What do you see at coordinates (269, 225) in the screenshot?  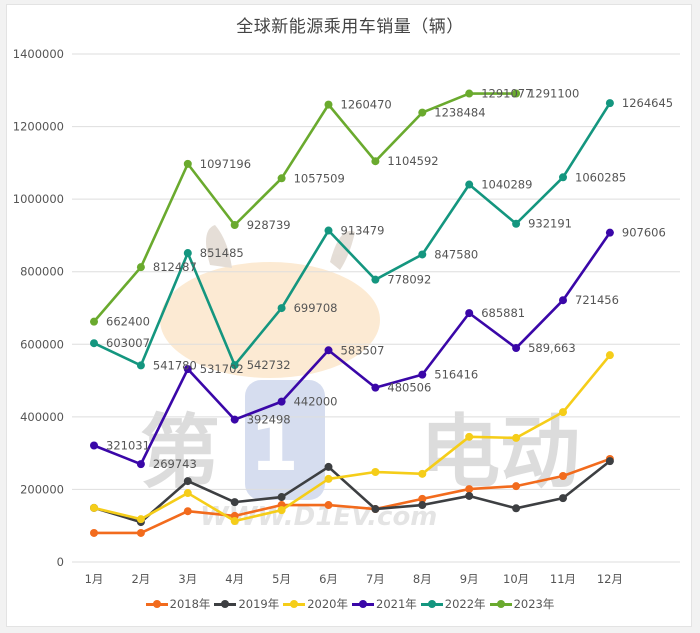 I see `data-label: 928739` at bounding box center [269, 225].